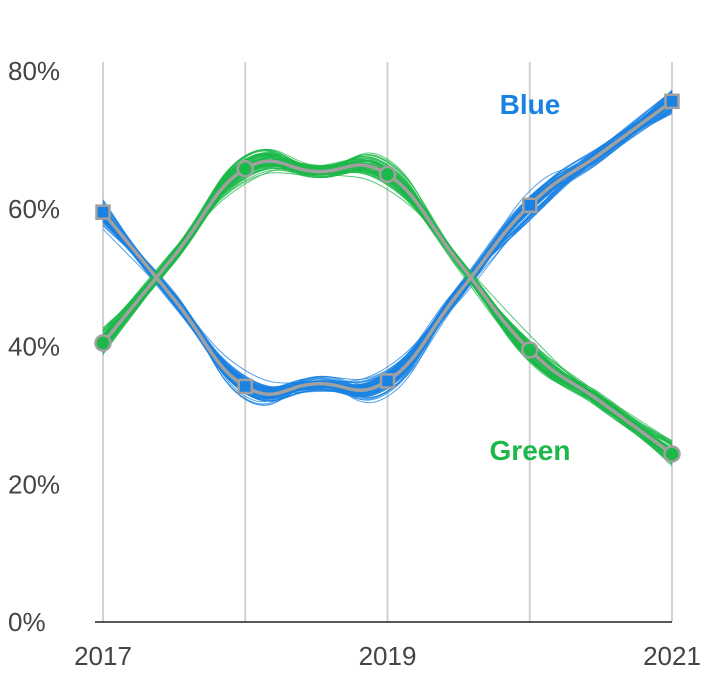 The width and height of the screenshot is (718, 685). I want to click on x-tick-label: 2017, so click(103, 656).